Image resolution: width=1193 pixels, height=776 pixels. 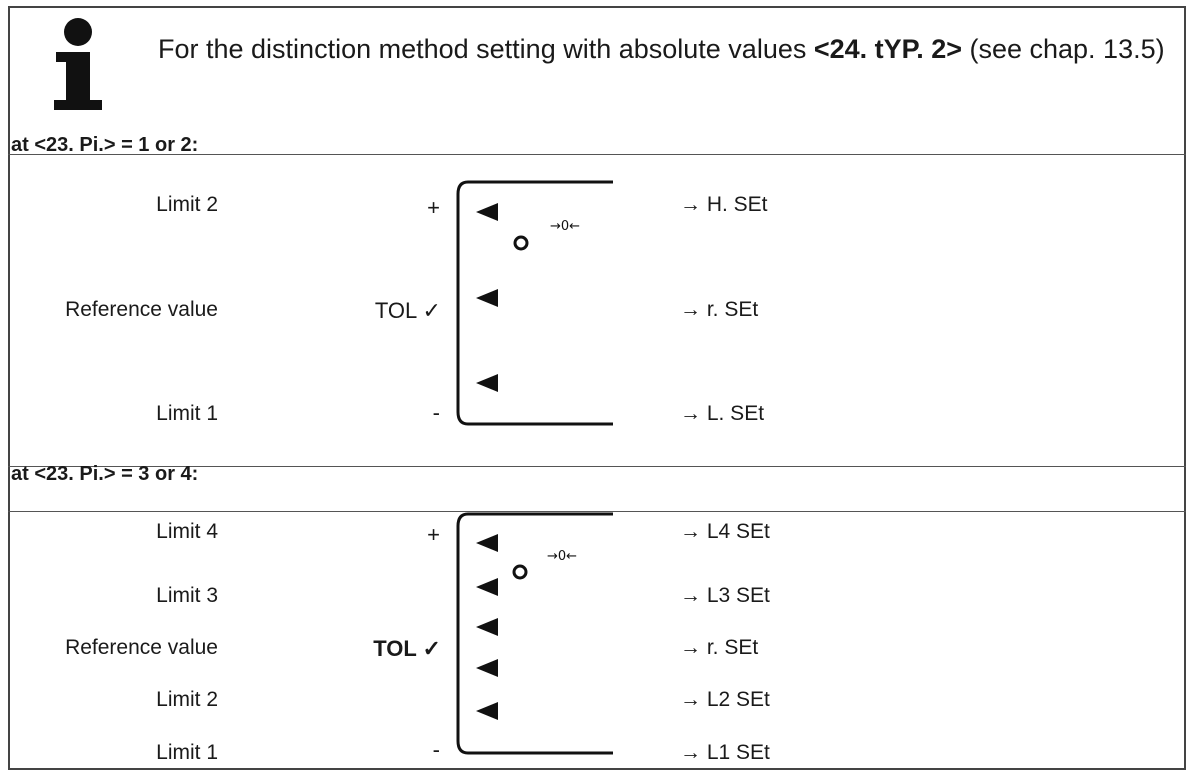 What do you see at coordinates (187, 699) in the screenshot?
I see `section2-label-limit-2: Limit 2` at bounding box center [187, 699].